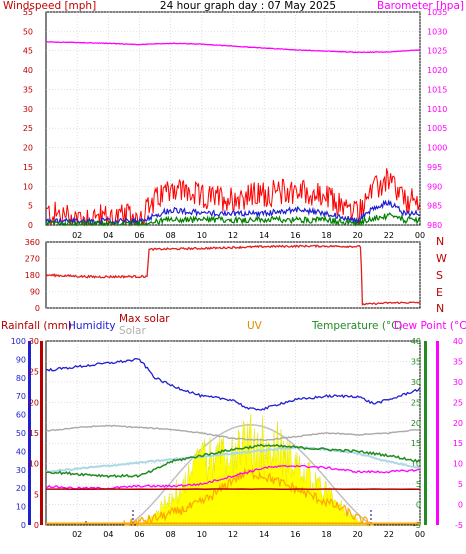 This screenshot has width=466, height=554. Describe the element at coordinates (458, 341) in the screenshot. I see `dewpoint-tick-label: 40` at that location.